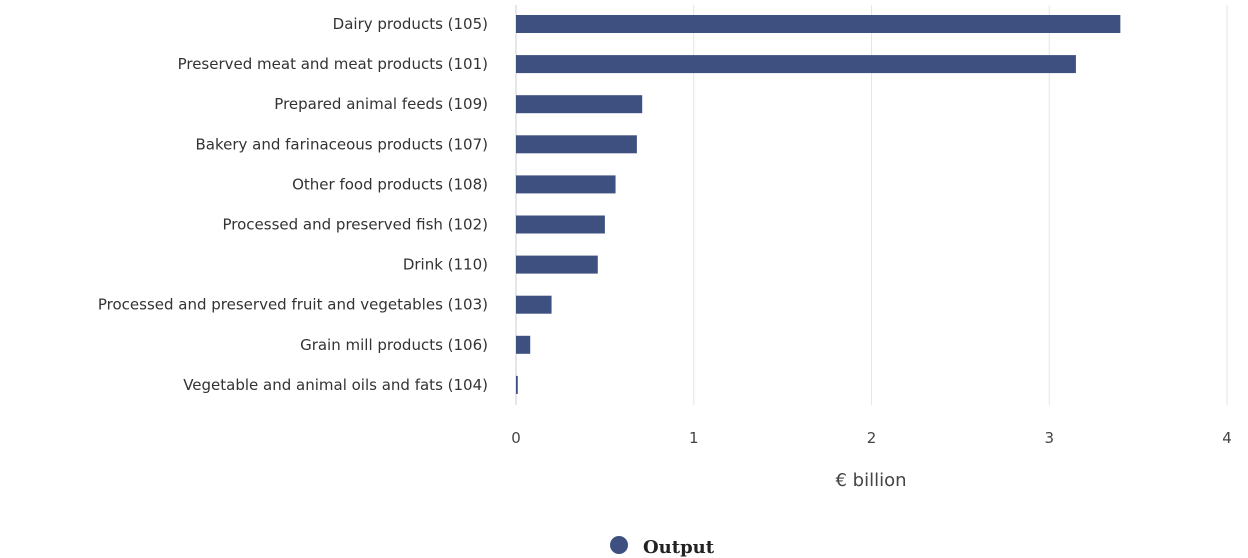 The width and height of the screenshot is (1248, 558). What do you see at coordinates (870, 480) in the screenshot?
I see `x-axis-title: € billion` at bounding box center [870, 480].